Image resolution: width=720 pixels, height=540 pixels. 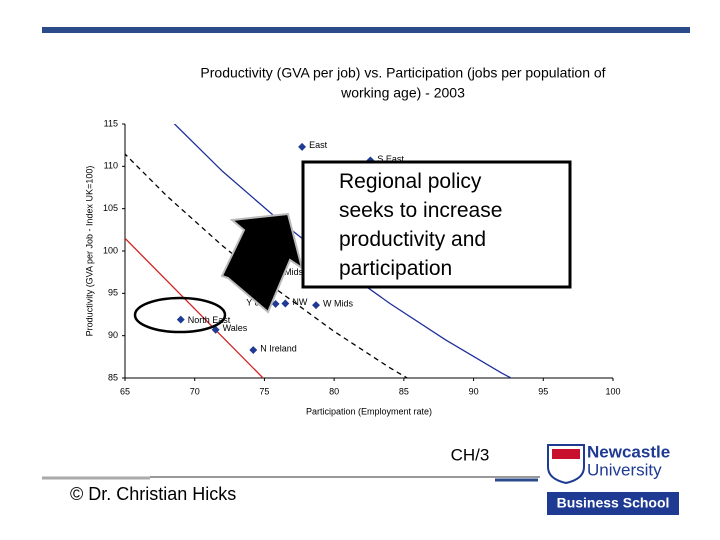 What do you see at coordinates (113, 293) in the screenshot?
I see `y-tick-label: 95` at bounding box center [113, 293].